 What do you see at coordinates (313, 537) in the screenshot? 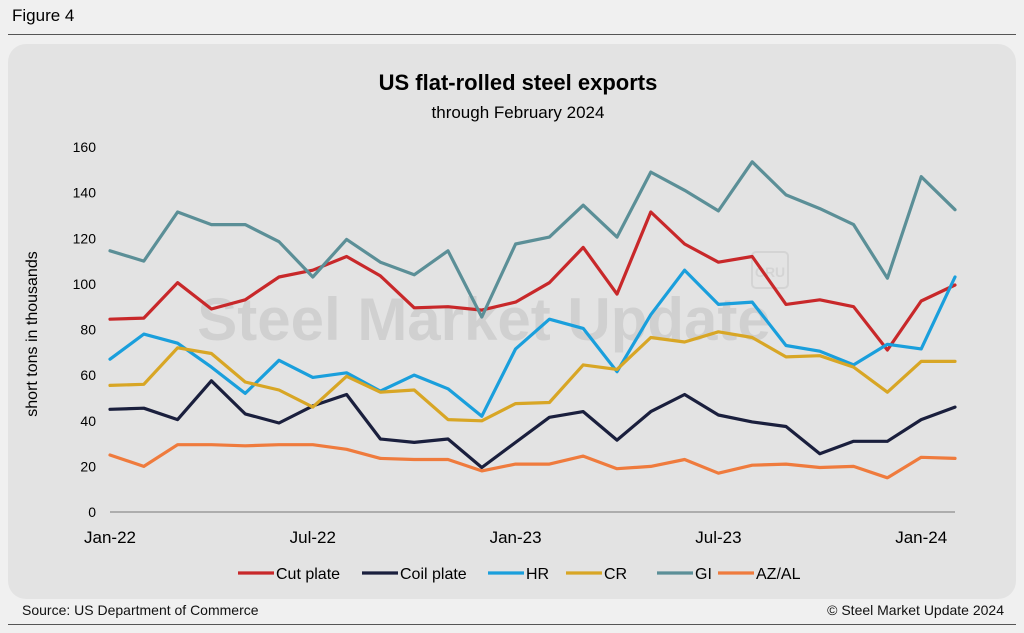
I see `x-tick-label: Jul-22` at bounding box center [313, 537].